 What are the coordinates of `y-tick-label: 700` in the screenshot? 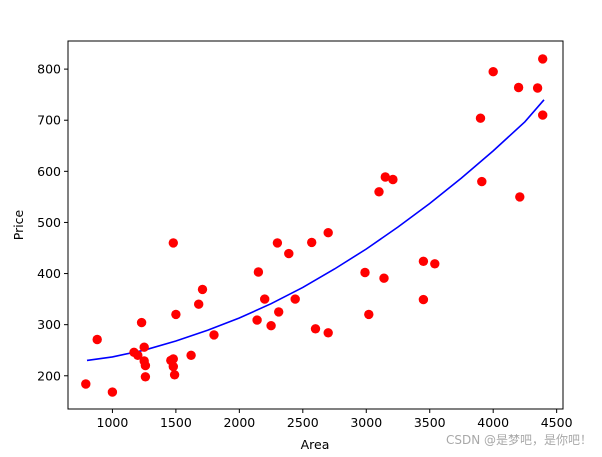 It's located at (49, 120).